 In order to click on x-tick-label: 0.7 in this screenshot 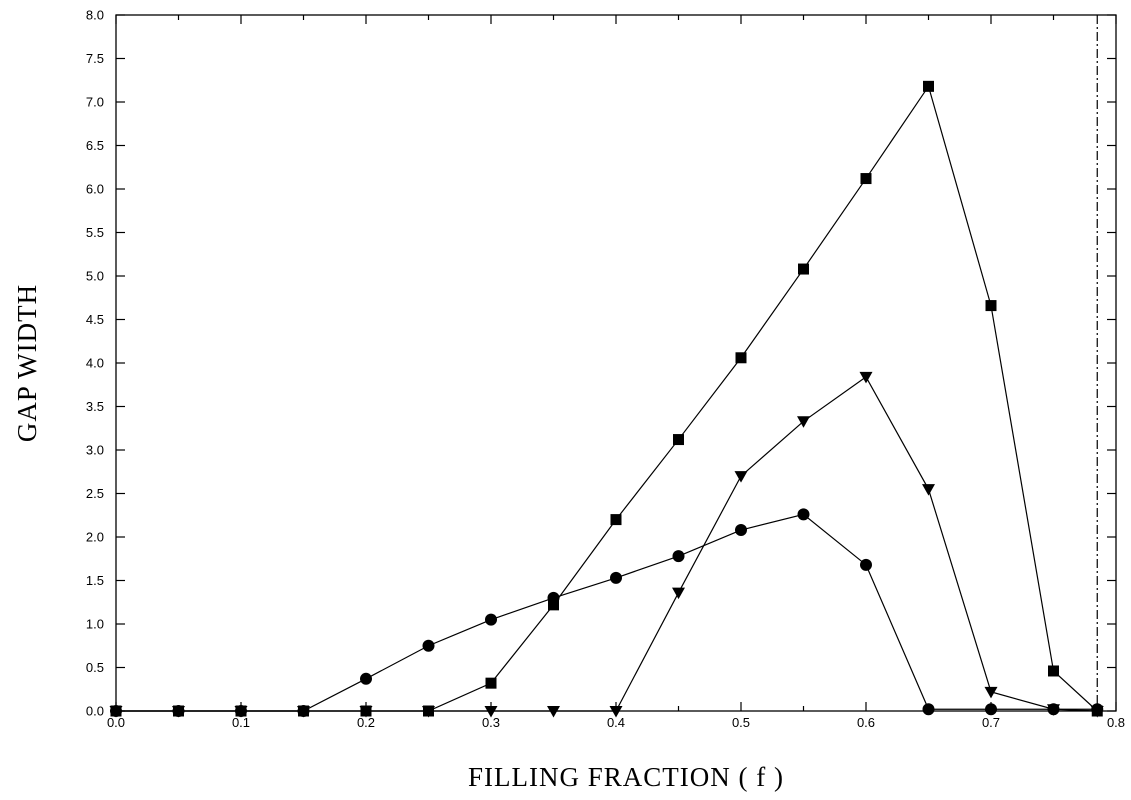, I will do `click(991, 722)`.